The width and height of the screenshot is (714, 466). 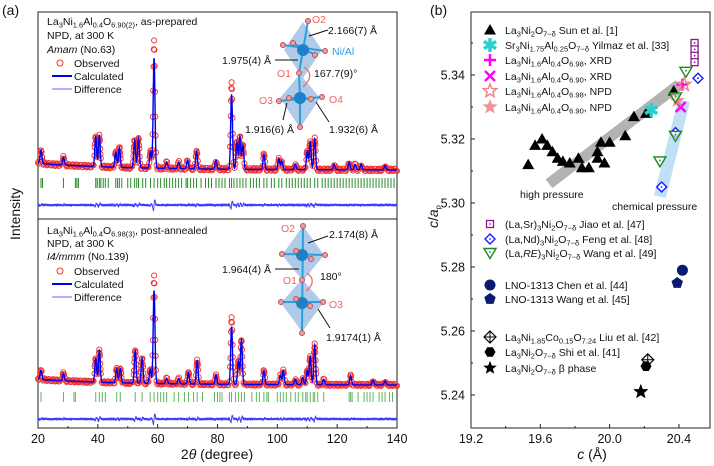 I want to click on text-segment: , NPD, so click(x=598, y=108).